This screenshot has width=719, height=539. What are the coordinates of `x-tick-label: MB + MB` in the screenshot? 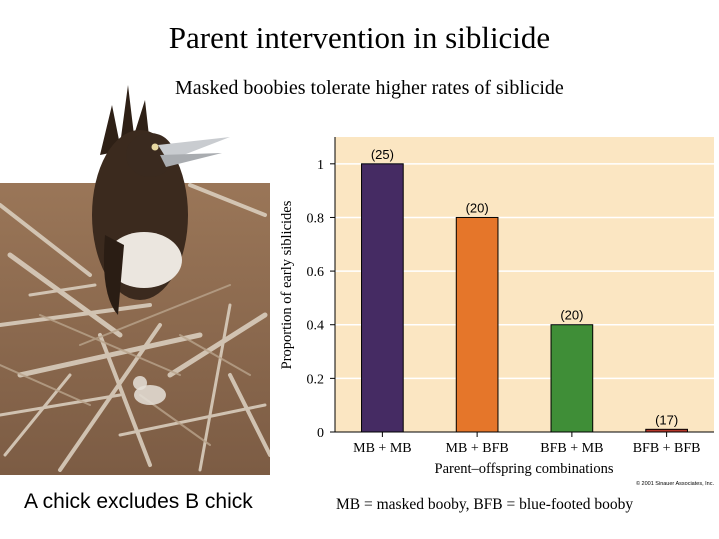 It's located at (382, 448).